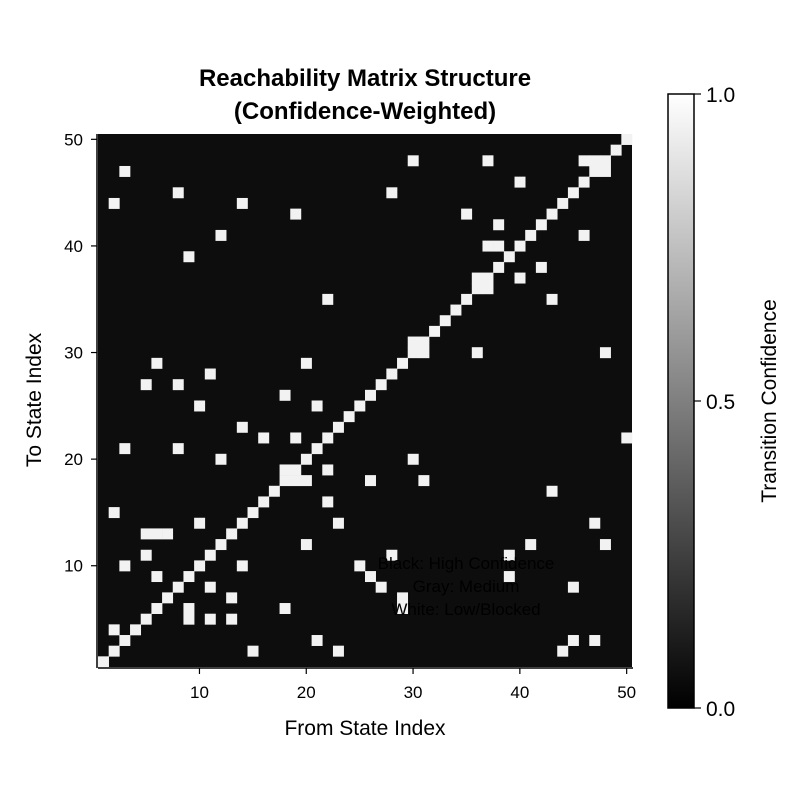 This screenshot has height=800, width=800. Describe the element at coordinates (365, 111) in the screenshot. I see `chart-title-line-2: (Confidence-Weighted)` at that location.